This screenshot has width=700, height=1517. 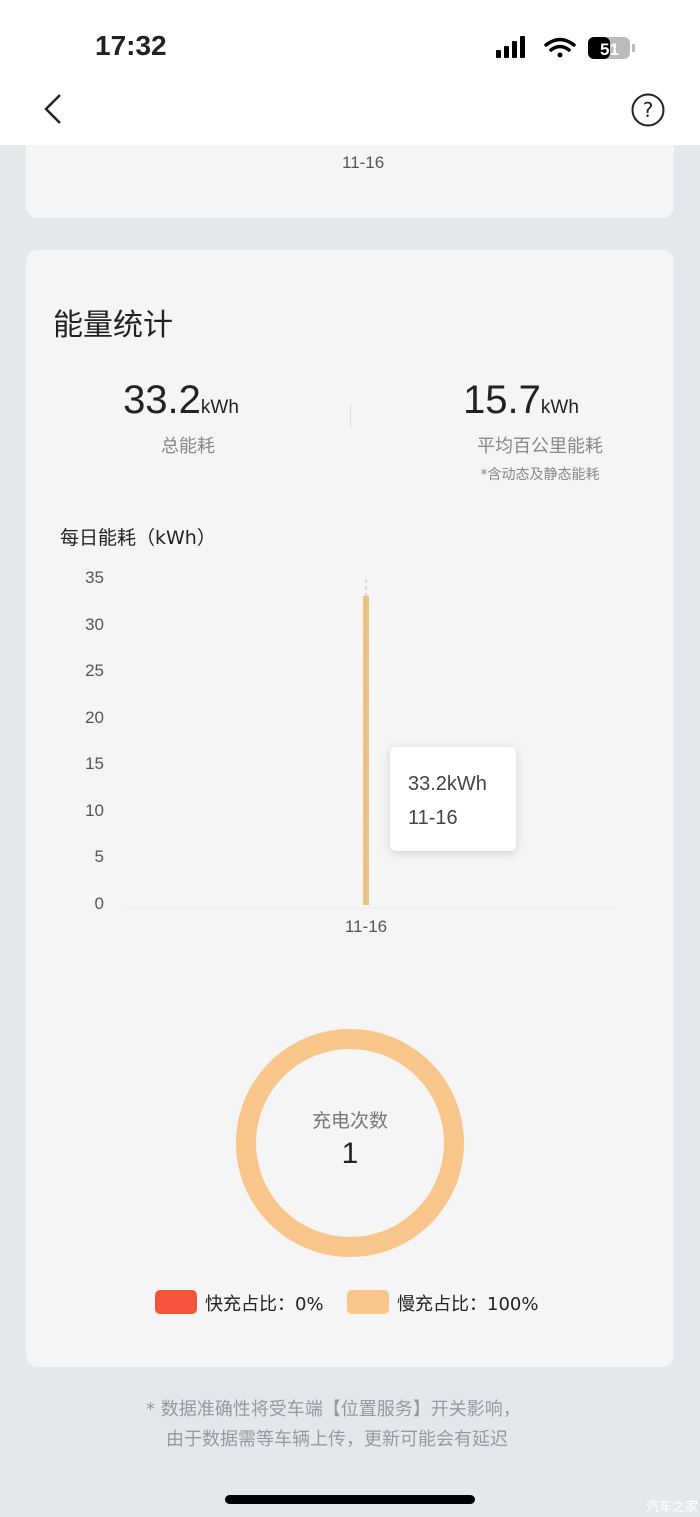 I want to click on charging-count-label: 充电次数, so click(x=349, y=1121).